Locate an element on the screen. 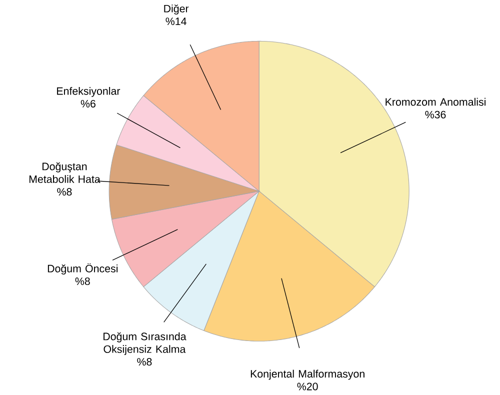  slice-label: Doğuştan Metabolik Hata is located at coordinates (64, 173).